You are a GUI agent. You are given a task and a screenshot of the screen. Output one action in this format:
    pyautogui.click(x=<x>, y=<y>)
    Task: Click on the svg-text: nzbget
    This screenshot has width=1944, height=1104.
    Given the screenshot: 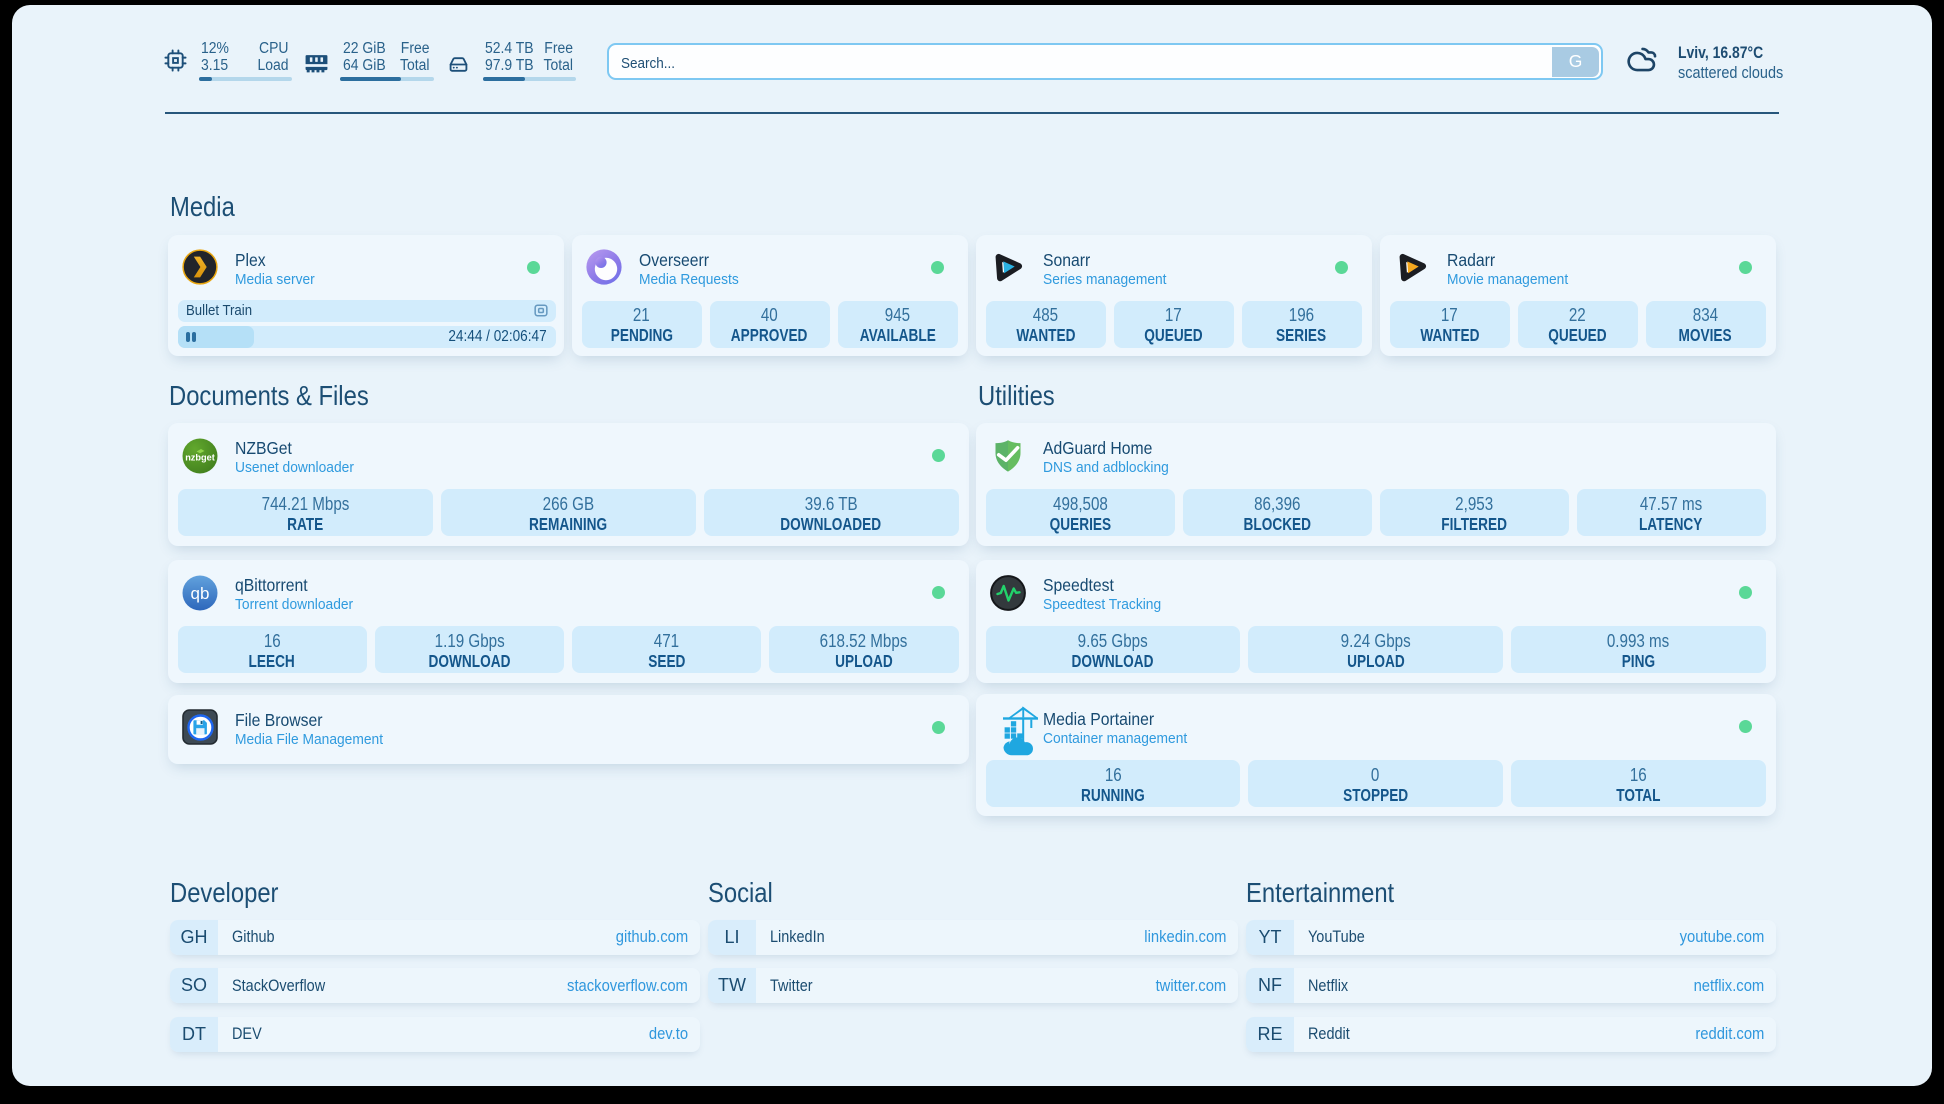 What is the action you would take?
    pyautogui.click(x=200, y=457)
    